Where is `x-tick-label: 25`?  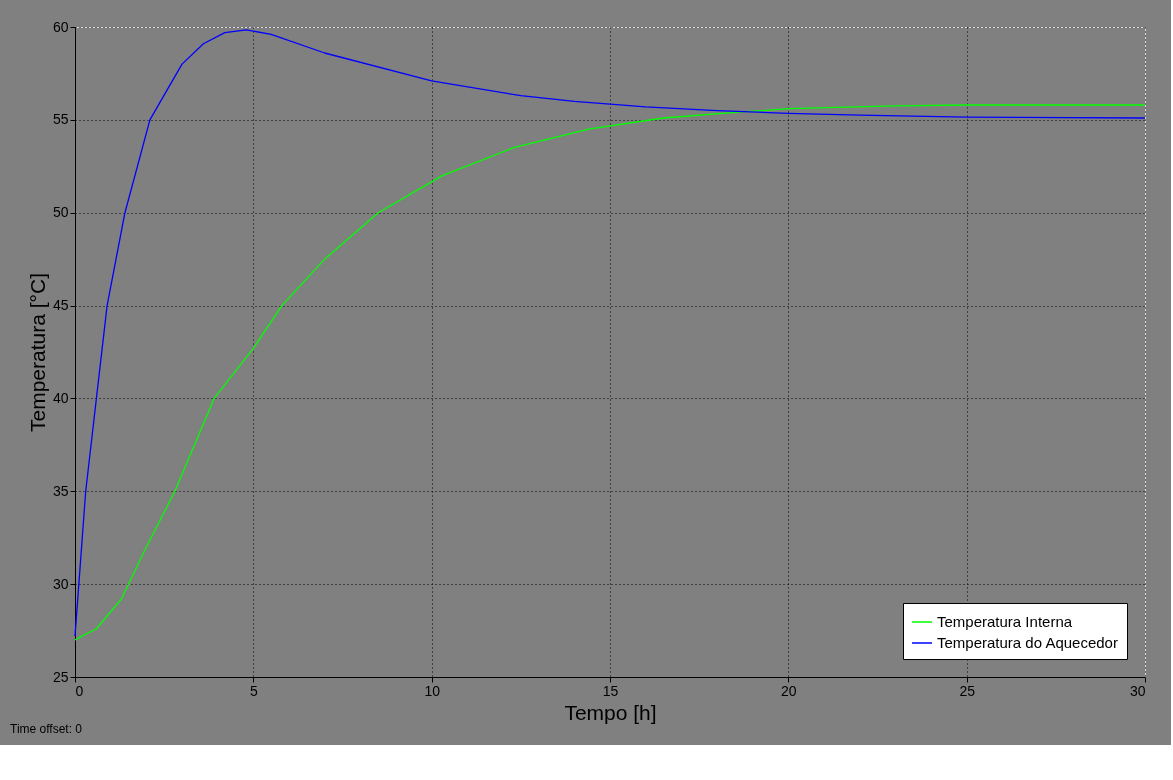 x-tick-label: 25 is located at coordinates (967, 690).